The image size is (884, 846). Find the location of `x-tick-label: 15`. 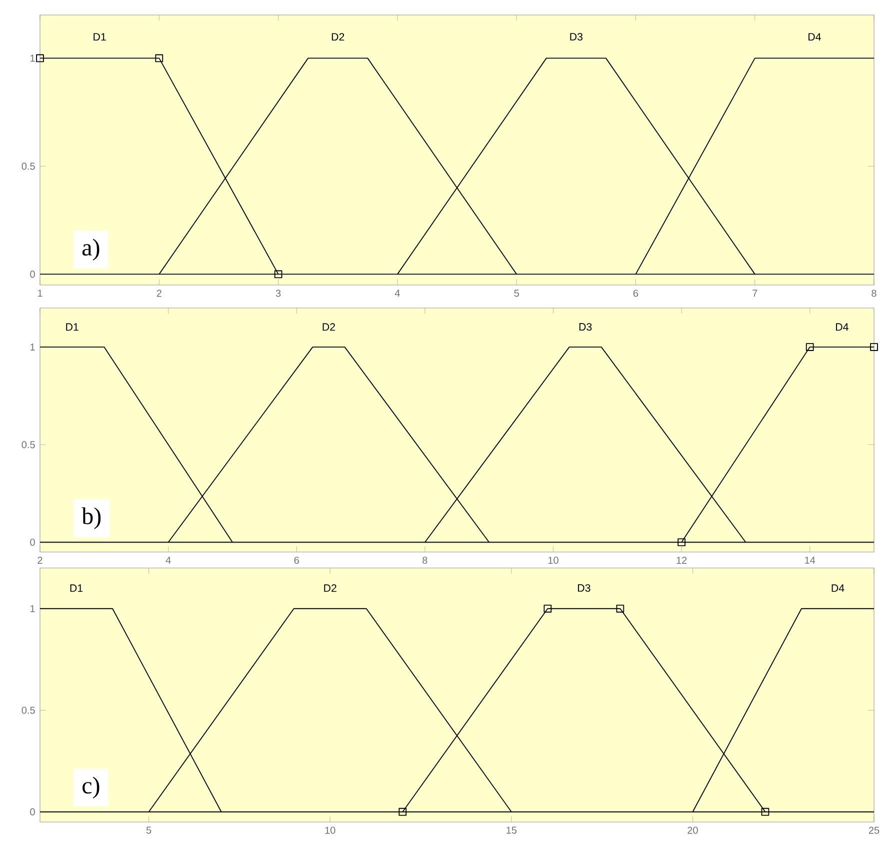

x-tick-label: 15 is located at coordinates (511, 830).